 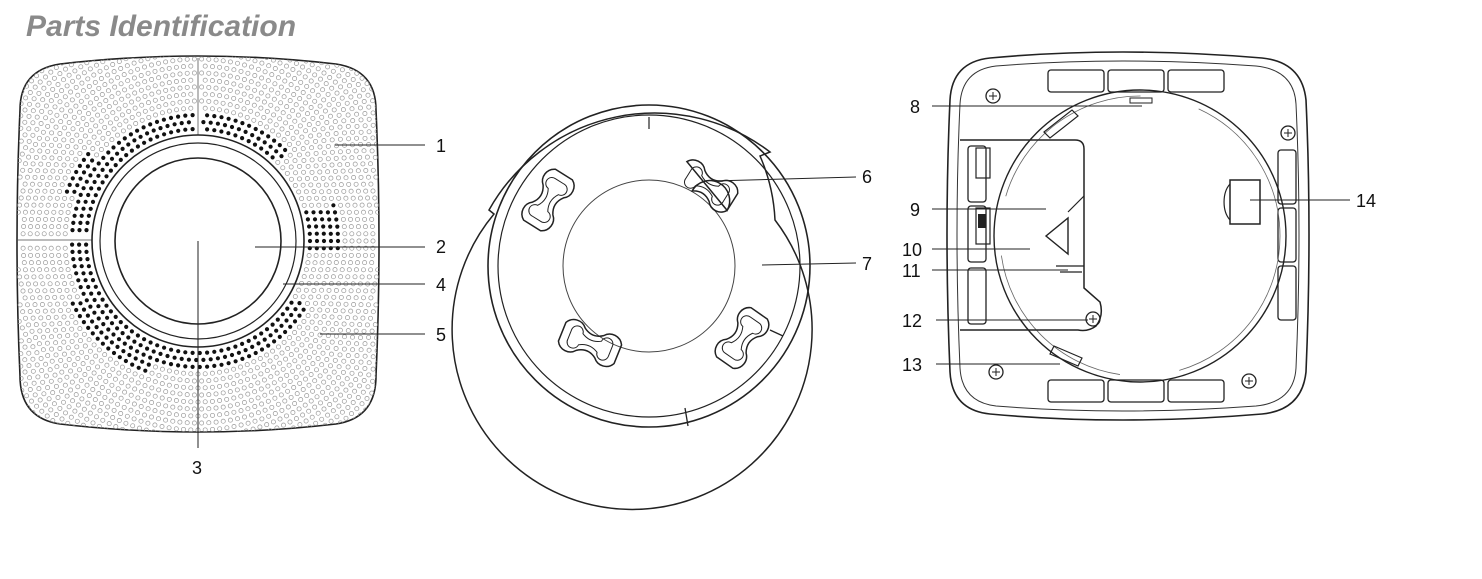 I want to click on callout-8: 8, so click(x=915, y=107).